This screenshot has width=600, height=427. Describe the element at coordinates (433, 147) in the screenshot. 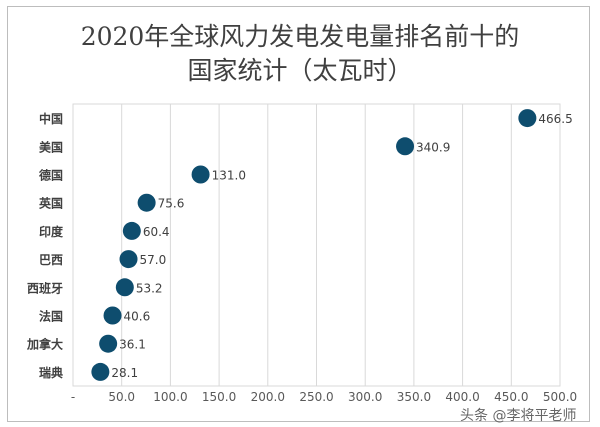

I see `data-label: 340.9` at that location.